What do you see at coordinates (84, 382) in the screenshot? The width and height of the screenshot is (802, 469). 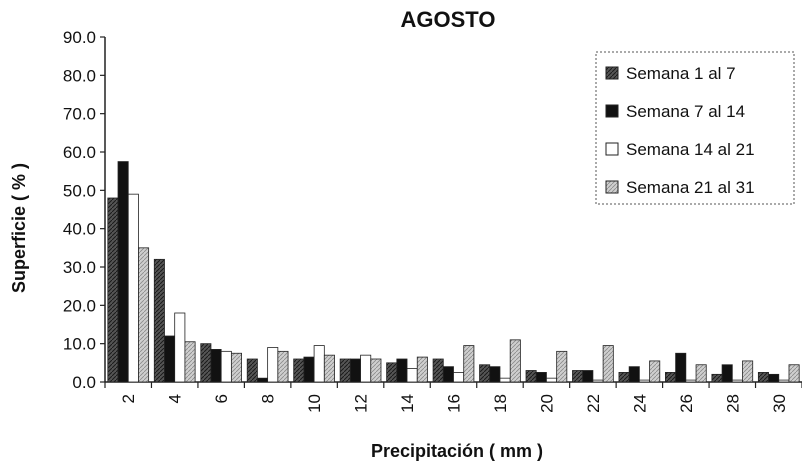 I see `y-tick-label: 0.0` at bounding box center [84, 382].